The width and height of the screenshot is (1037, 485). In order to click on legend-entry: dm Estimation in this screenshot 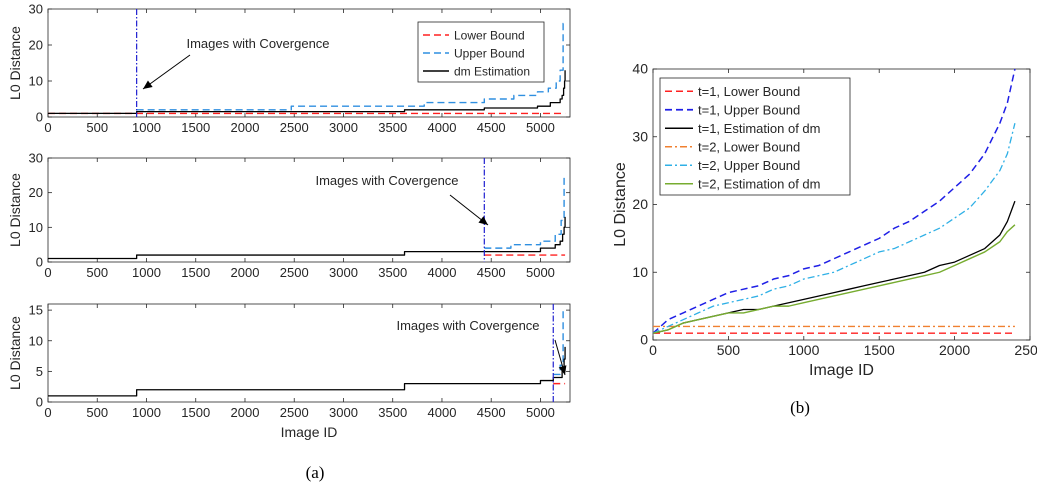, I will do `click(492, 72)`.